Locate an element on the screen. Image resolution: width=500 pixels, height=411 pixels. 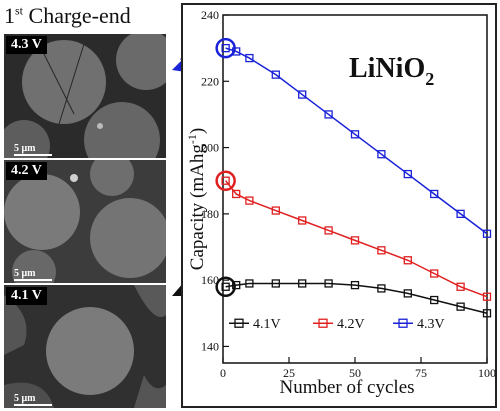
sem-scale-bar-4-3v is located at coordinates (33, 155).